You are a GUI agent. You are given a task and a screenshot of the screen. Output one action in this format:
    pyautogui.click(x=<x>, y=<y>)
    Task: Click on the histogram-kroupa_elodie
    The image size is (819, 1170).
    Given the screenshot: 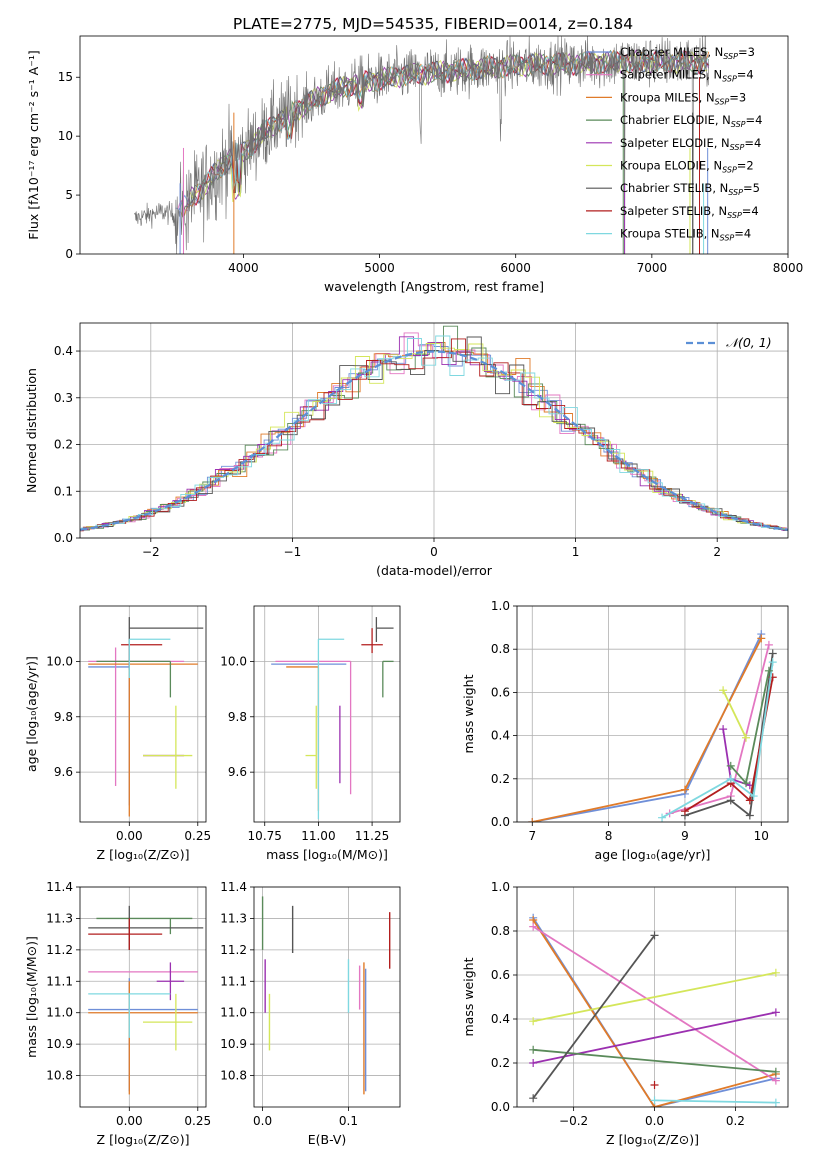 What is the action you would take?
    pyautogui.click(x=434, y=437)
    